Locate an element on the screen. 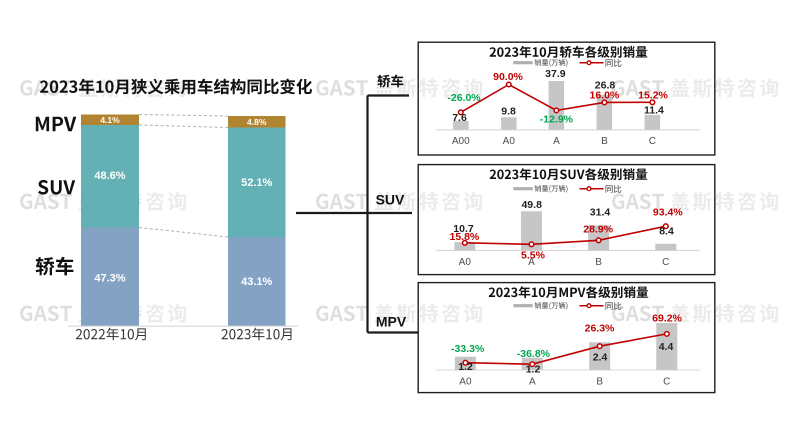  svg-text: 10.7 is located at coordinates (463, 229).